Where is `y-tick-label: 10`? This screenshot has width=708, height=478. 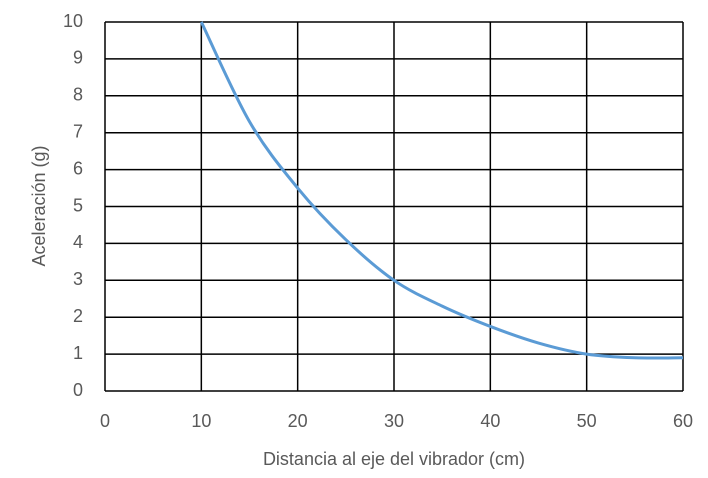
y-tick-label: 10 is located at coordinates (73, 21).